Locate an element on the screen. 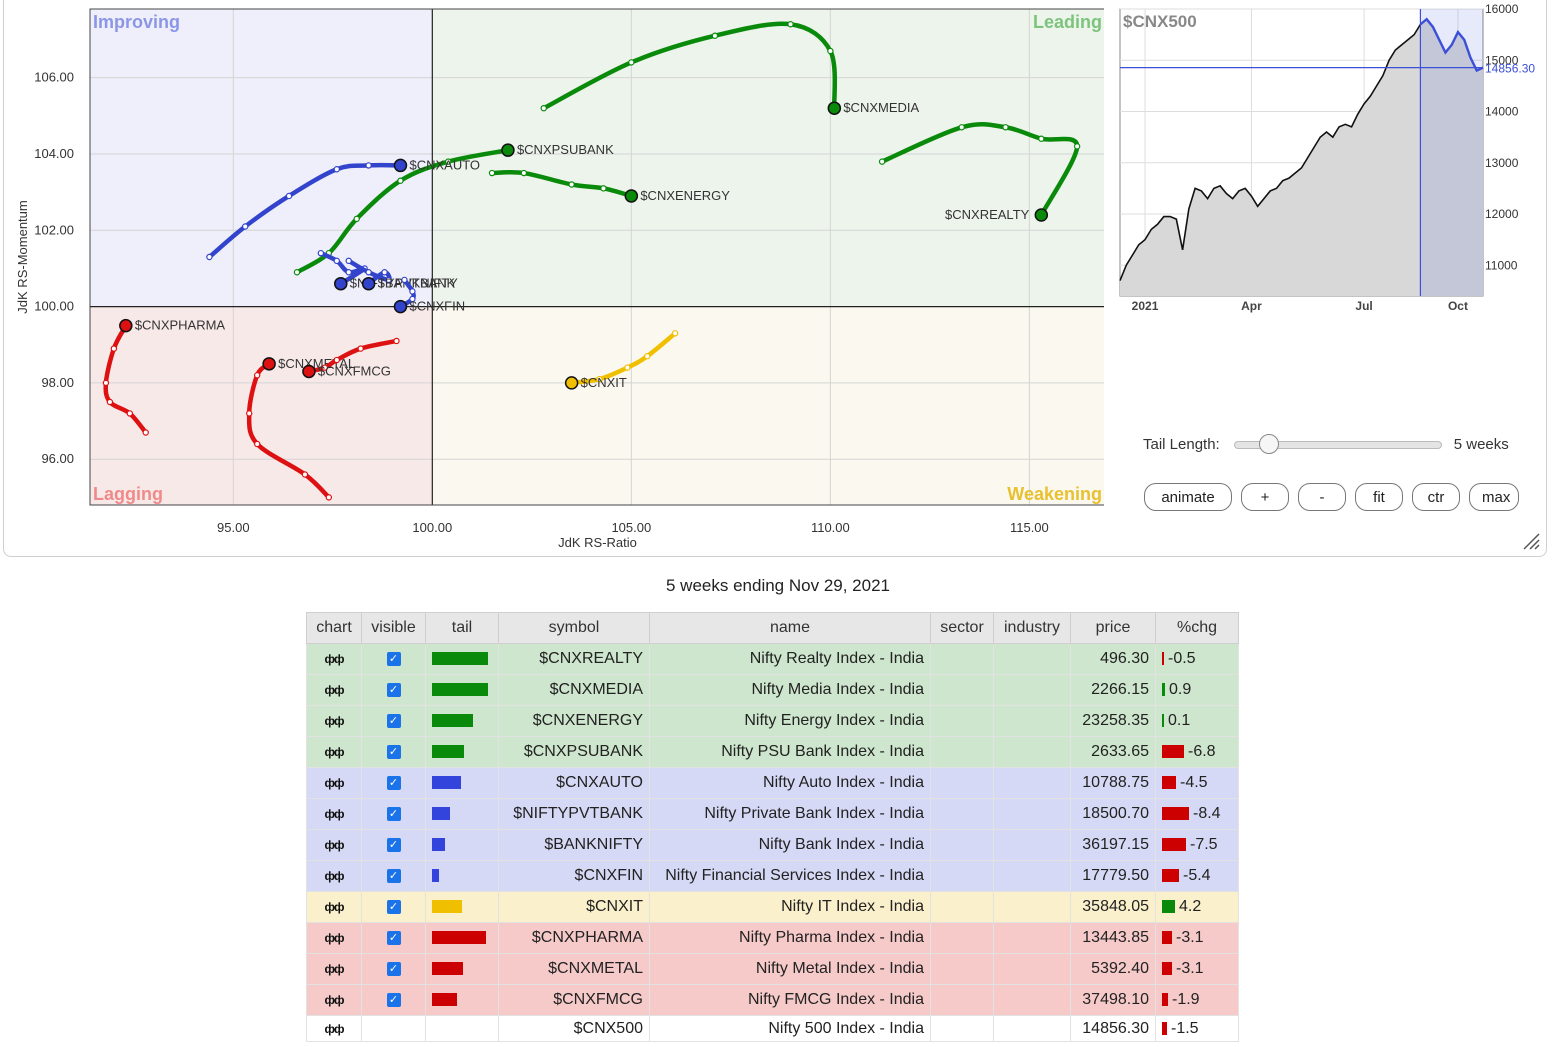 Image resolution: width=1556 pixels, height=1047 pixels. zoom-in-button: + is located at coordinates (1265, 497).